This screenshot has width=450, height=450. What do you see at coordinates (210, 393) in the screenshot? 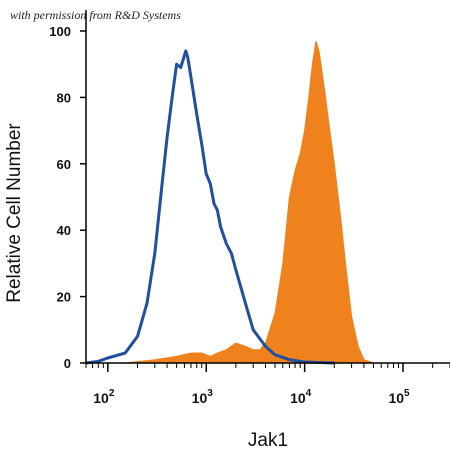
I see `x-tick-exponent: 3` at bounding box center [210, 393].